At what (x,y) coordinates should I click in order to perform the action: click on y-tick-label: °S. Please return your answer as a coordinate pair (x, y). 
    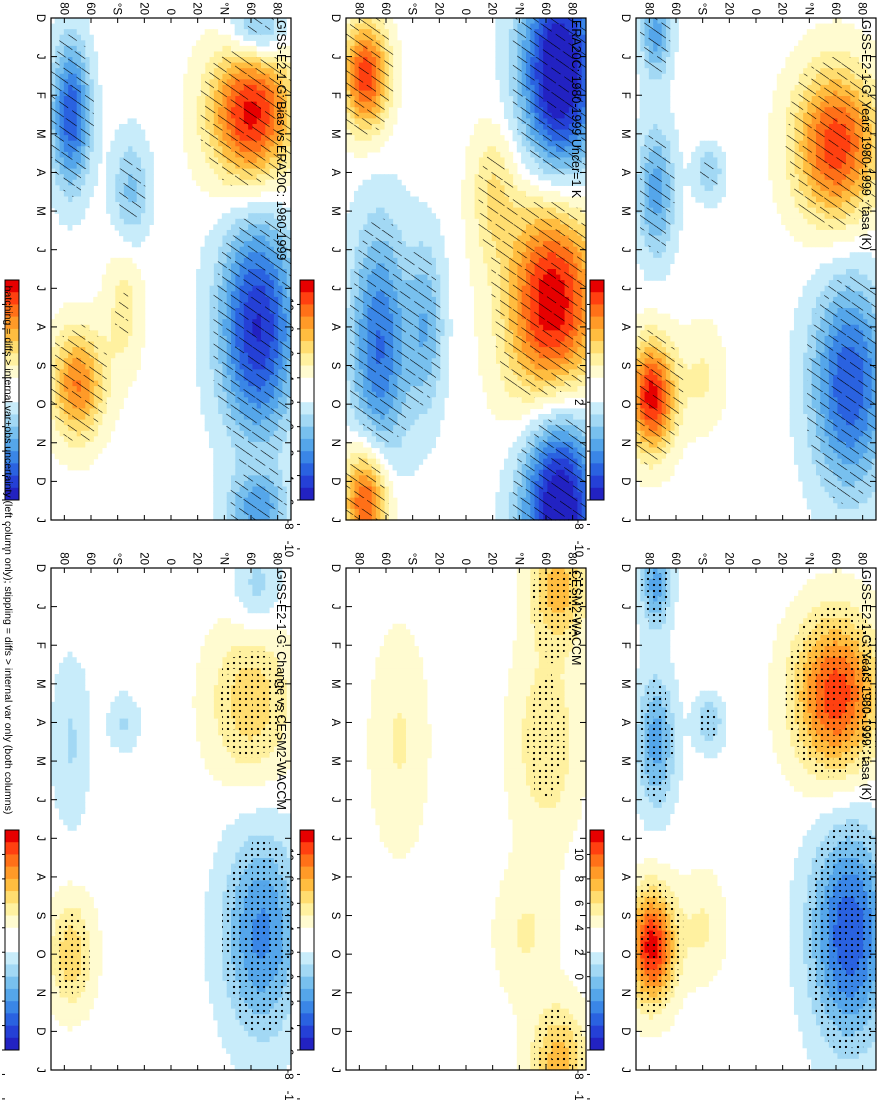
    Looking at the image, I should click on (702, 9).